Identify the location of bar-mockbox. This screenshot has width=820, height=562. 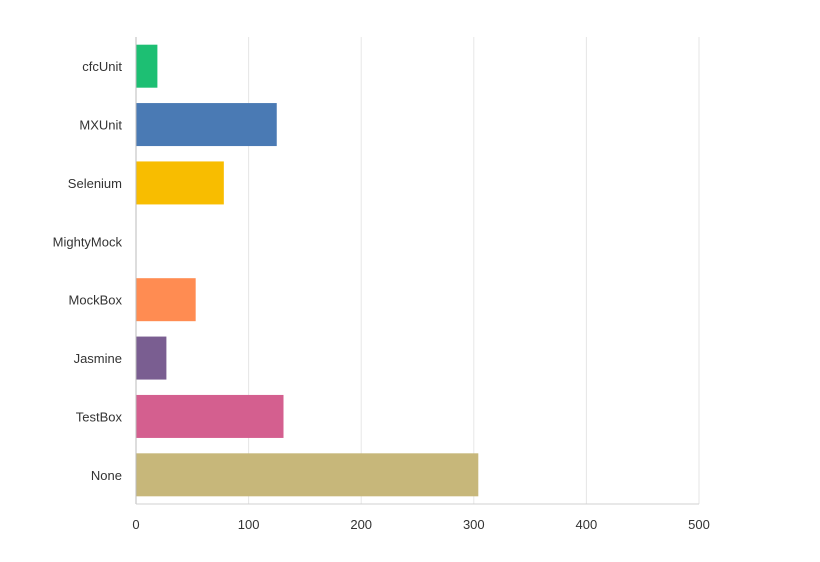
(166, 300).